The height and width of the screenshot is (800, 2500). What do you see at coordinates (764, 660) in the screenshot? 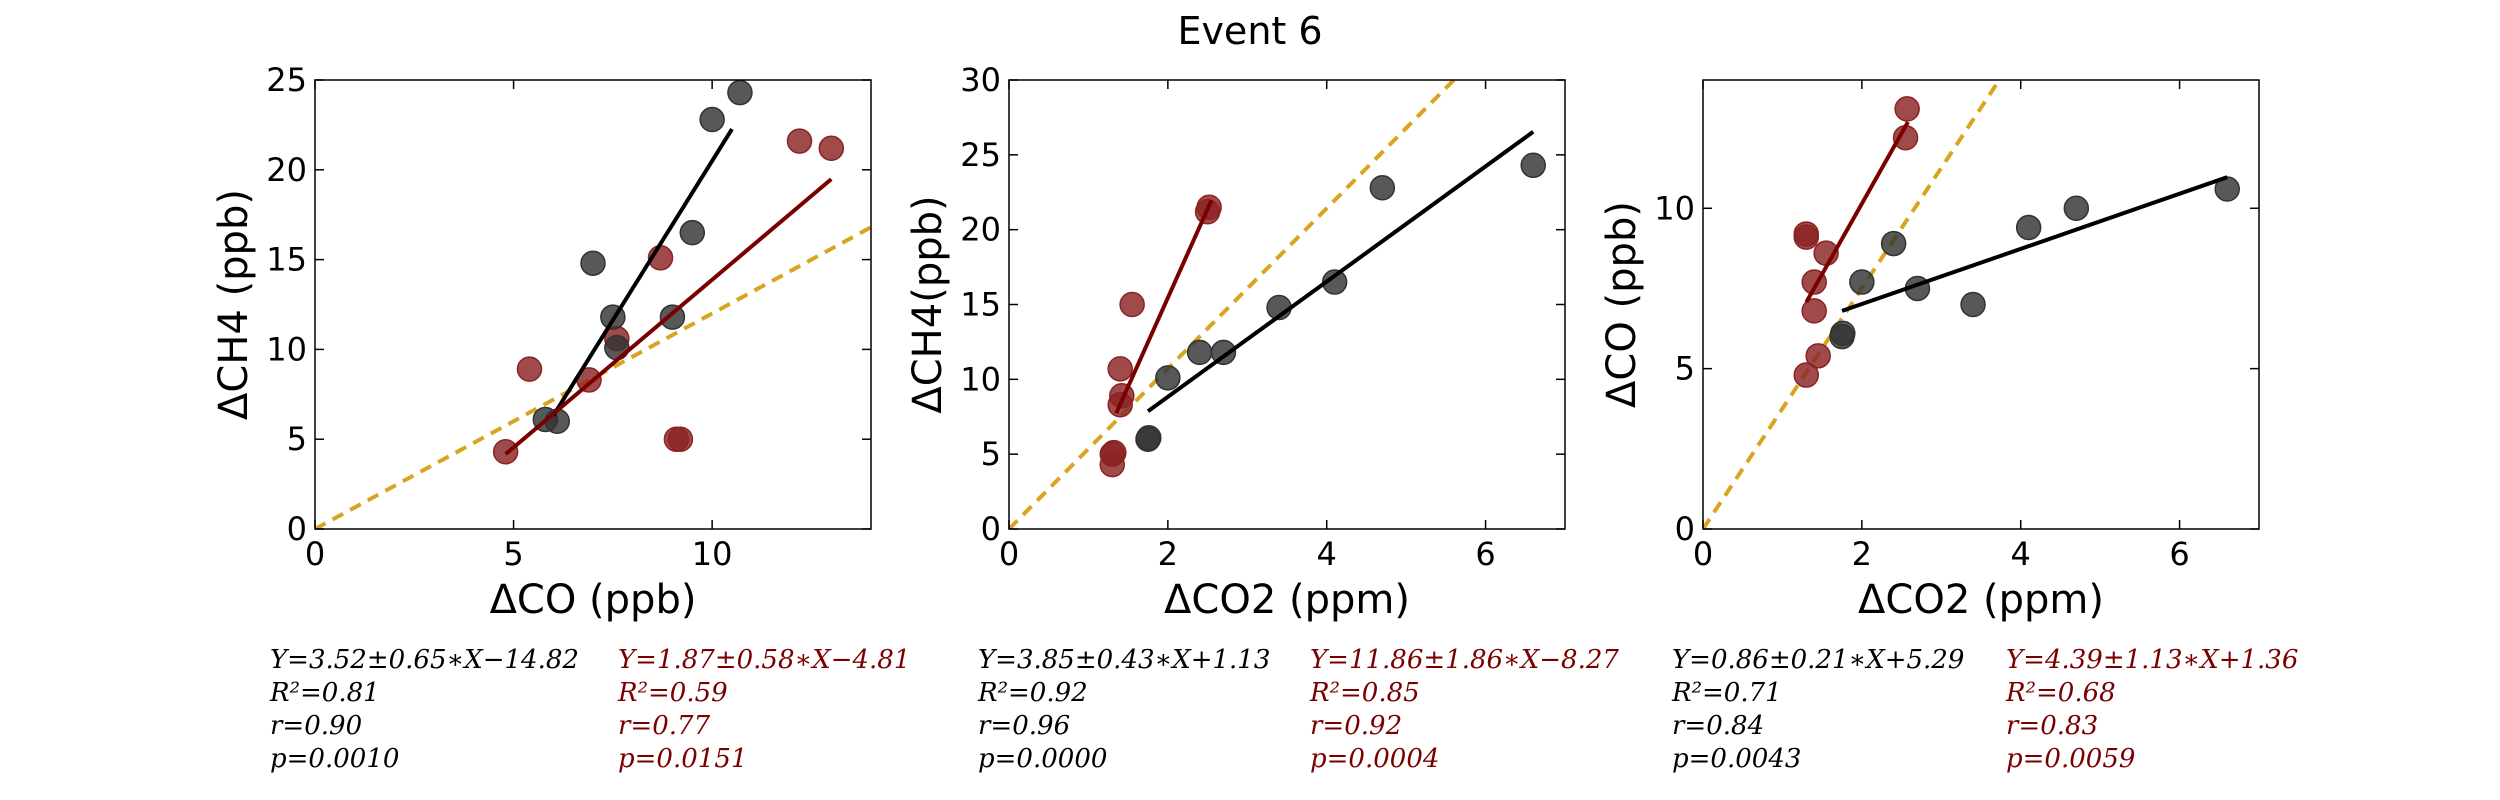
I see `red-stats-line: Y=1.87±0.58∗X−4.81` at bounding box center [764, 660].